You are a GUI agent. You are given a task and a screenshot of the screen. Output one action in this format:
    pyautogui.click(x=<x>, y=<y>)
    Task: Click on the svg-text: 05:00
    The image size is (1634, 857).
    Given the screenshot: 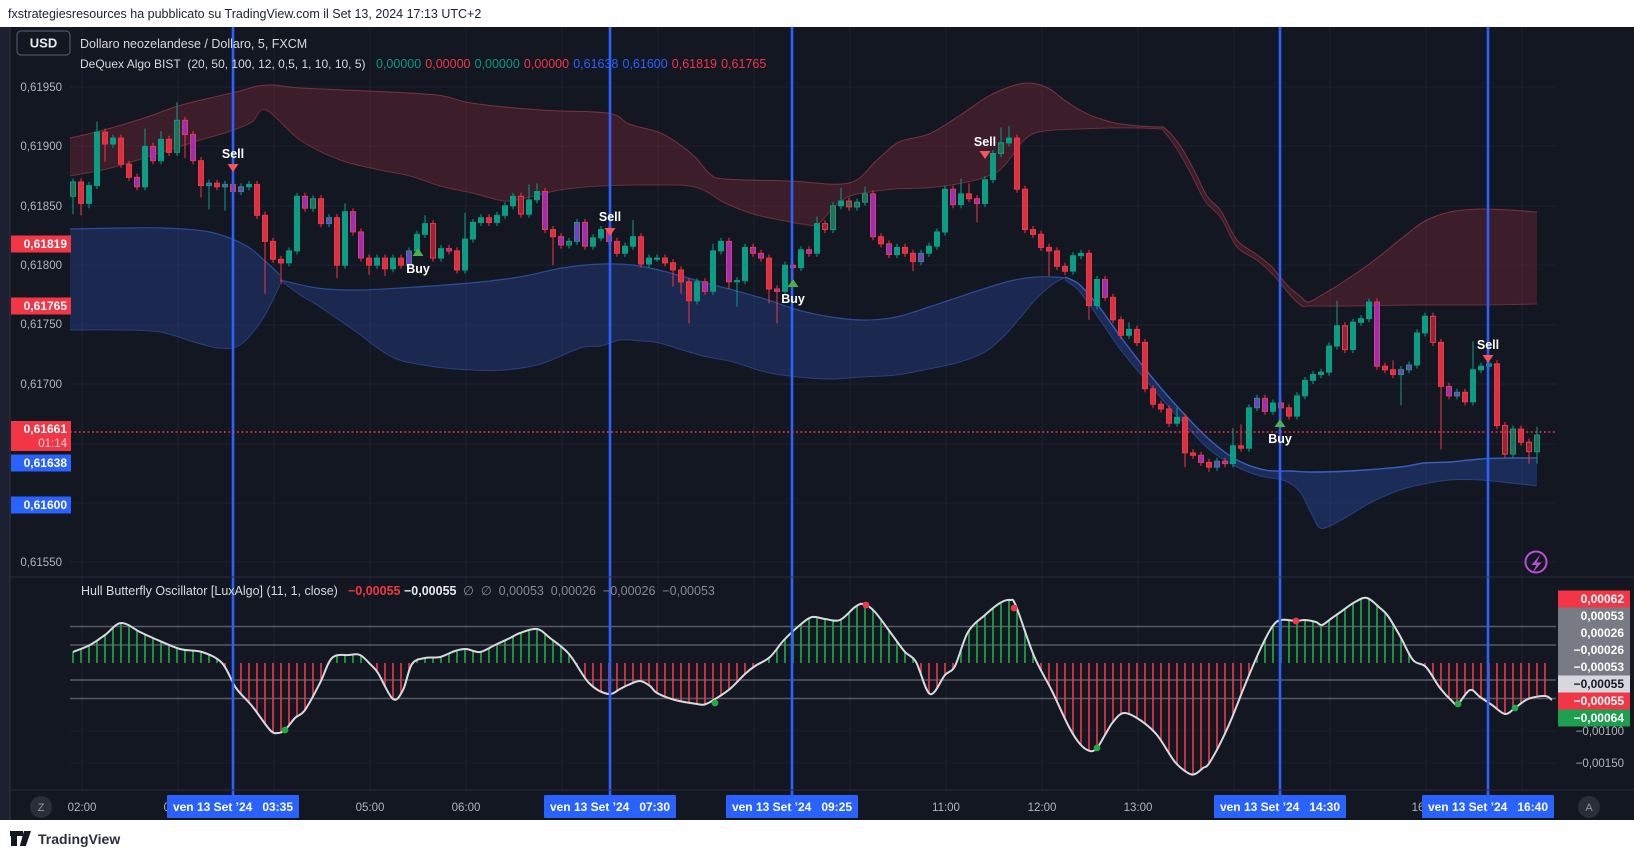 What is the action you would take?
    pyautogui.click(x=370, y=808)
    